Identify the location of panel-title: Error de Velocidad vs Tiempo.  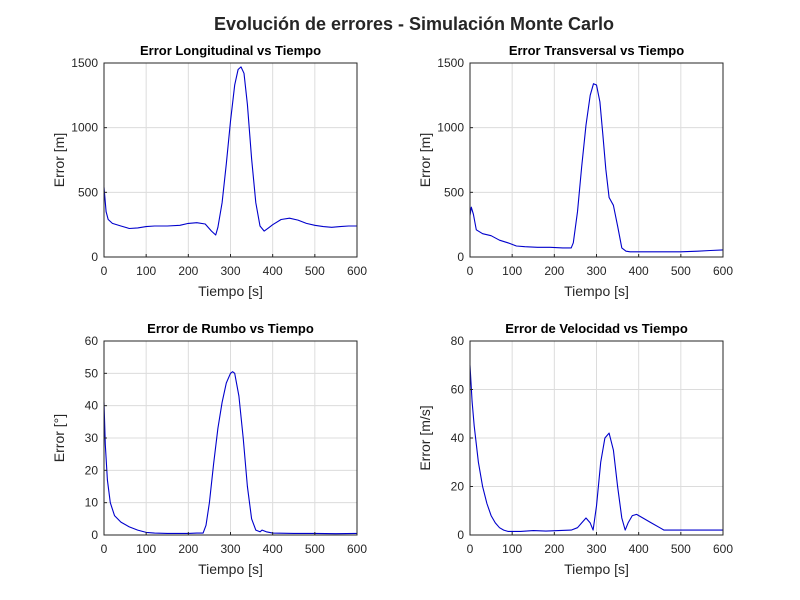
(596, 328).